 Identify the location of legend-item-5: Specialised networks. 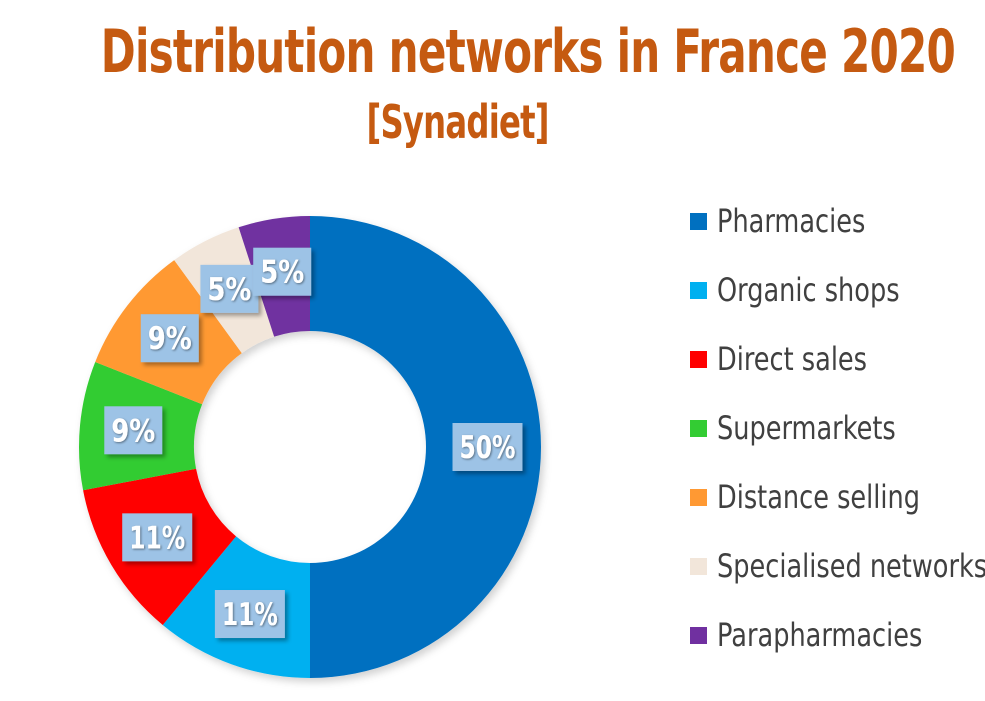
(837, 575).